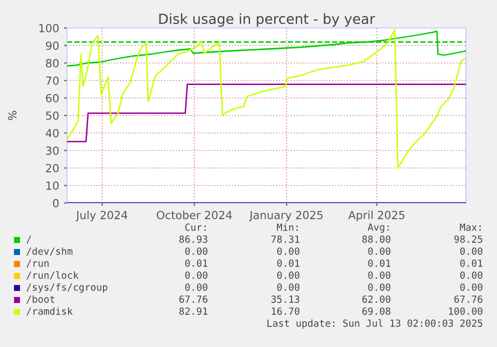 The image size is (497, 347). I want to click on legend-label: /dev/shm, so click(49, 251).